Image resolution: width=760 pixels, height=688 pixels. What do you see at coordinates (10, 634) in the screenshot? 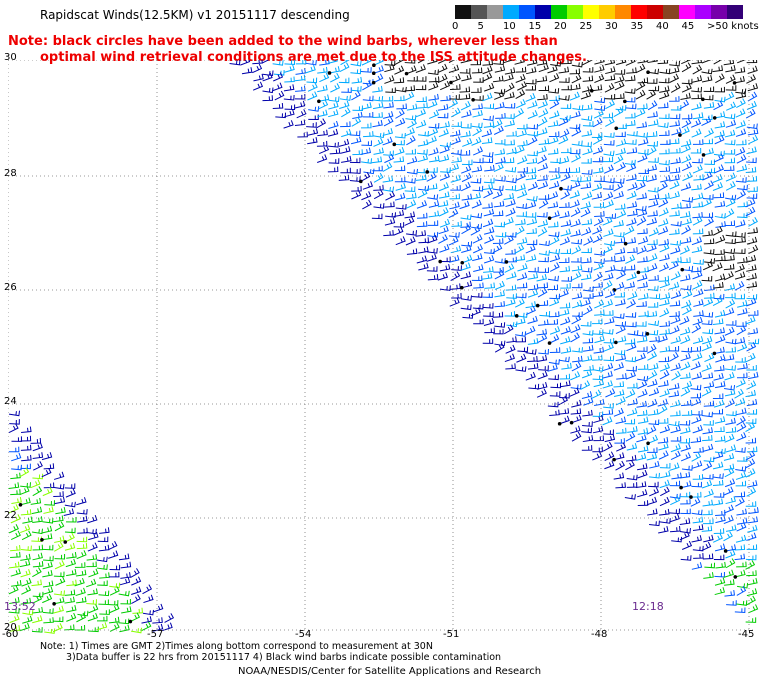
I see `longitude-label: -60` at bounding box center [10, 634].